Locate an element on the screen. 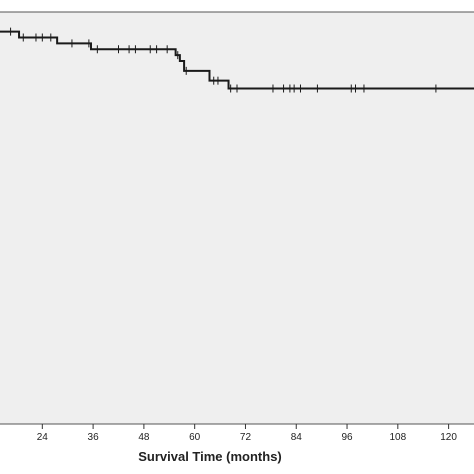  x-tick-label: 108 is located at coordinates (397, 437).